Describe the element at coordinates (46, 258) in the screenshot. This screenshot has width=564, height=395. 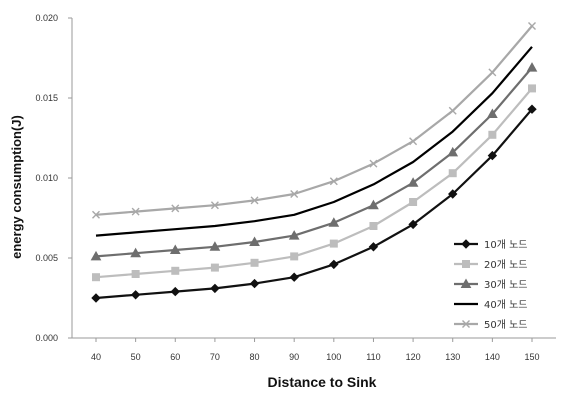
I see `y-tick-label: 0.005` at that location.